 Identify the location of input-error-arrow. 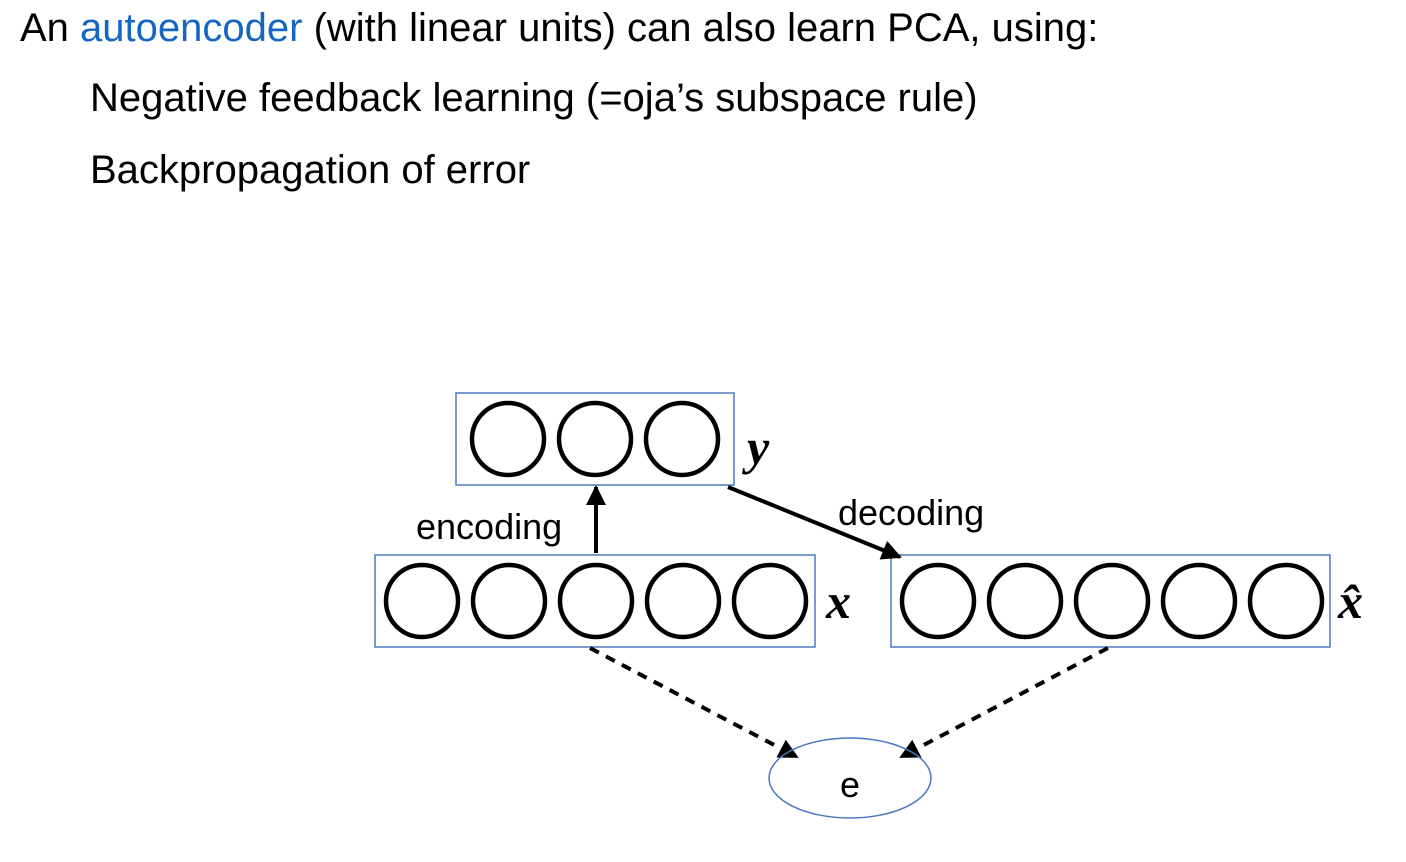
(694, 702).